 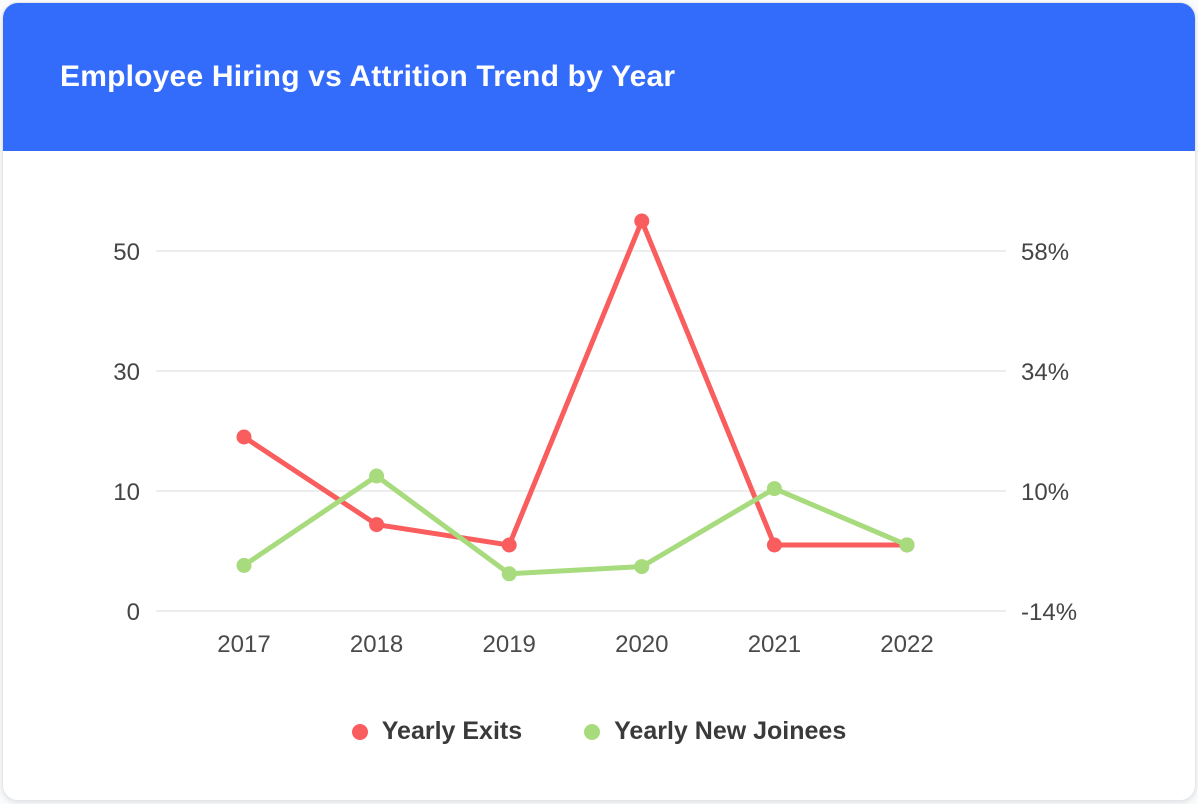 I want to click on x-axis-label-2019: 2019, so click(x=509, y=644).